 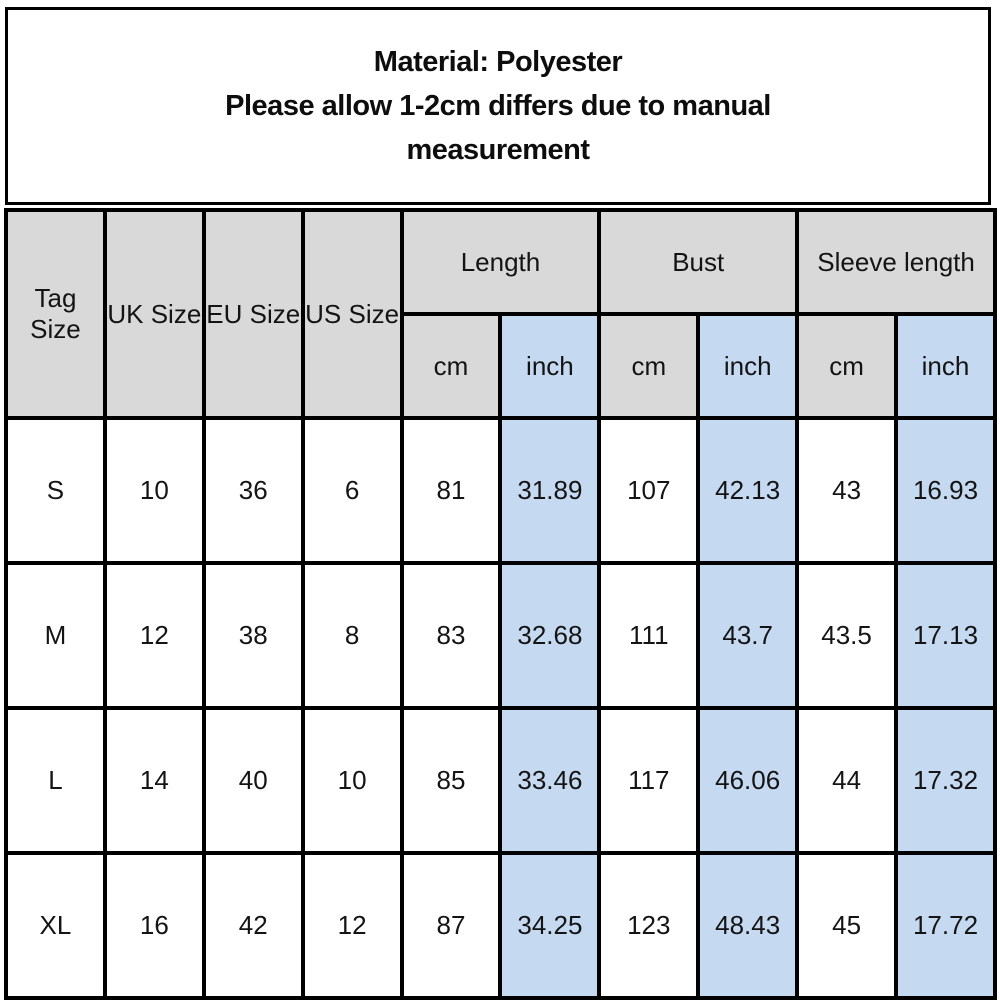 What do you see at coordinates (154, 780) in the screenshot?
I see `cell-uk: 14` at bounding box center [154, 780].